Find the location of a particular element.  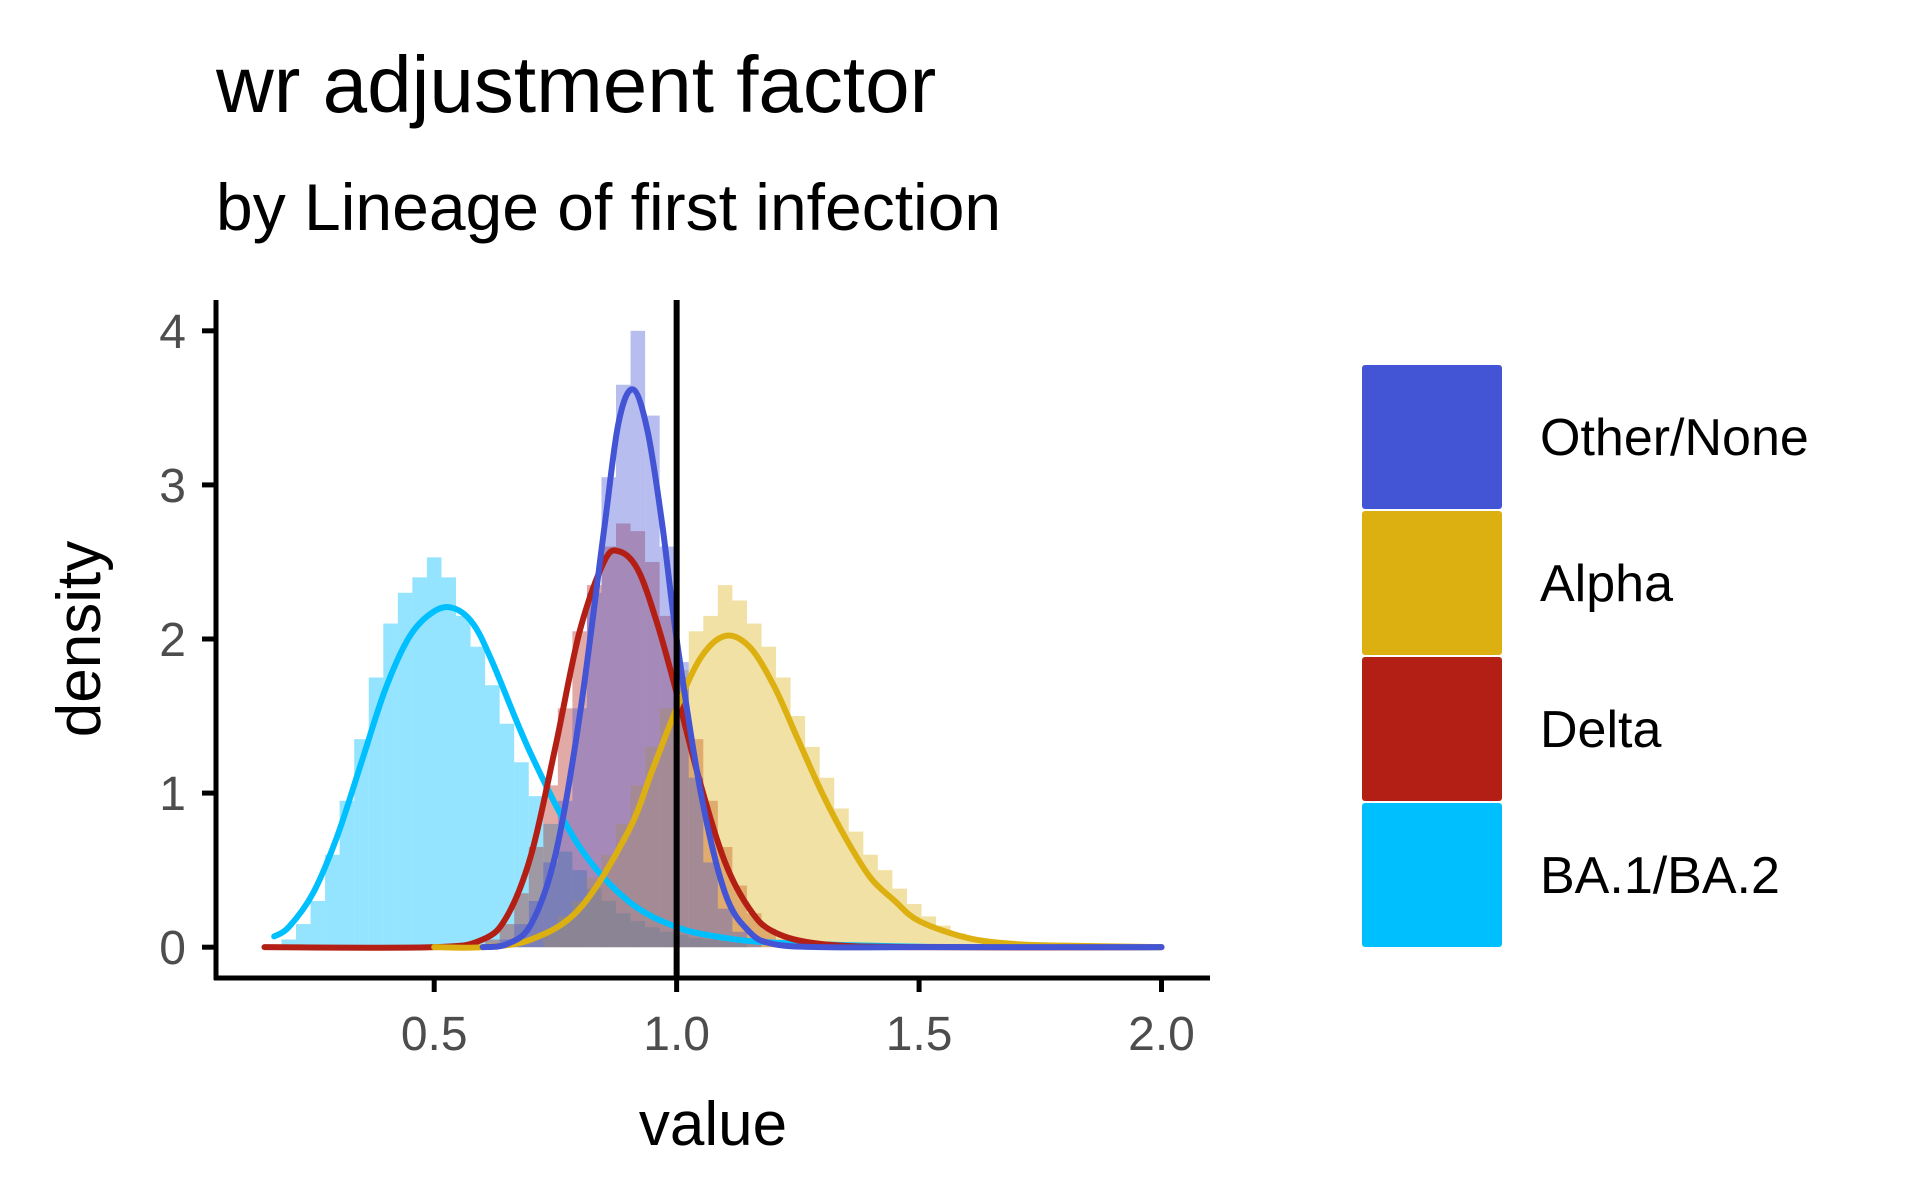

legend-label-alpha: Alpha is located at coordinates (1606, 584).